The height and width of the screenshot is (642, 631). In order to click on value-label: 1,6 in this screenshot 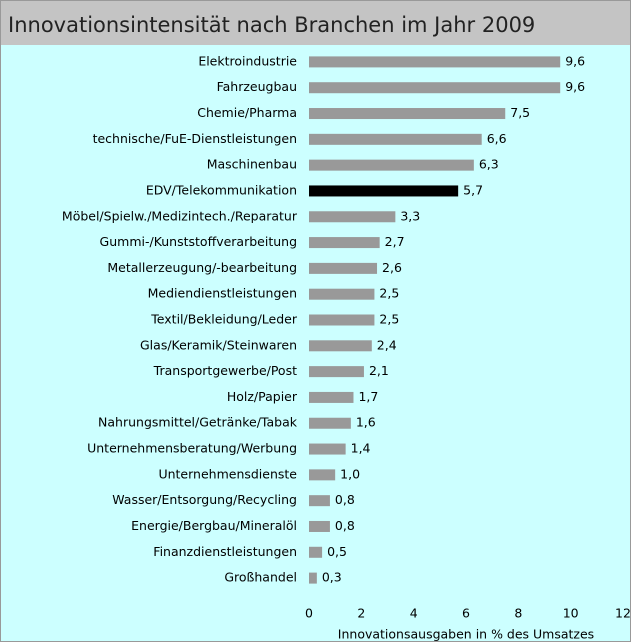, I will do `click(366, 422)`.